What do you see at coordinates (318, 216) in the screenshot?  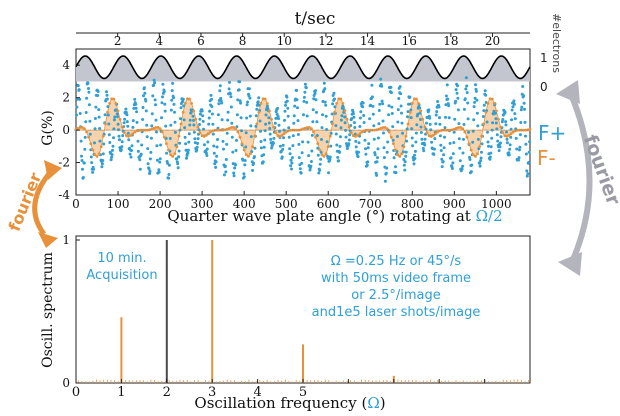 I see `top-xlabel-text: Quarter wave plate angle (°) rotating at` at bounding box center [318, 216].